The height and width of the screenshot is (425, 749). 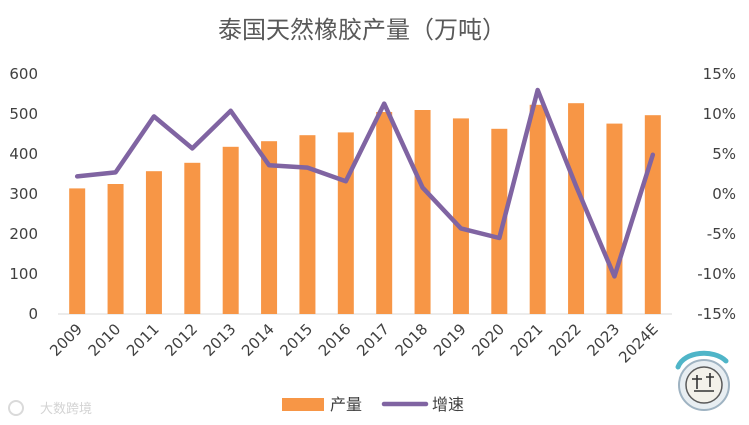 I want to click on legend-label-bar: 产量, so click(x=346, y=404).